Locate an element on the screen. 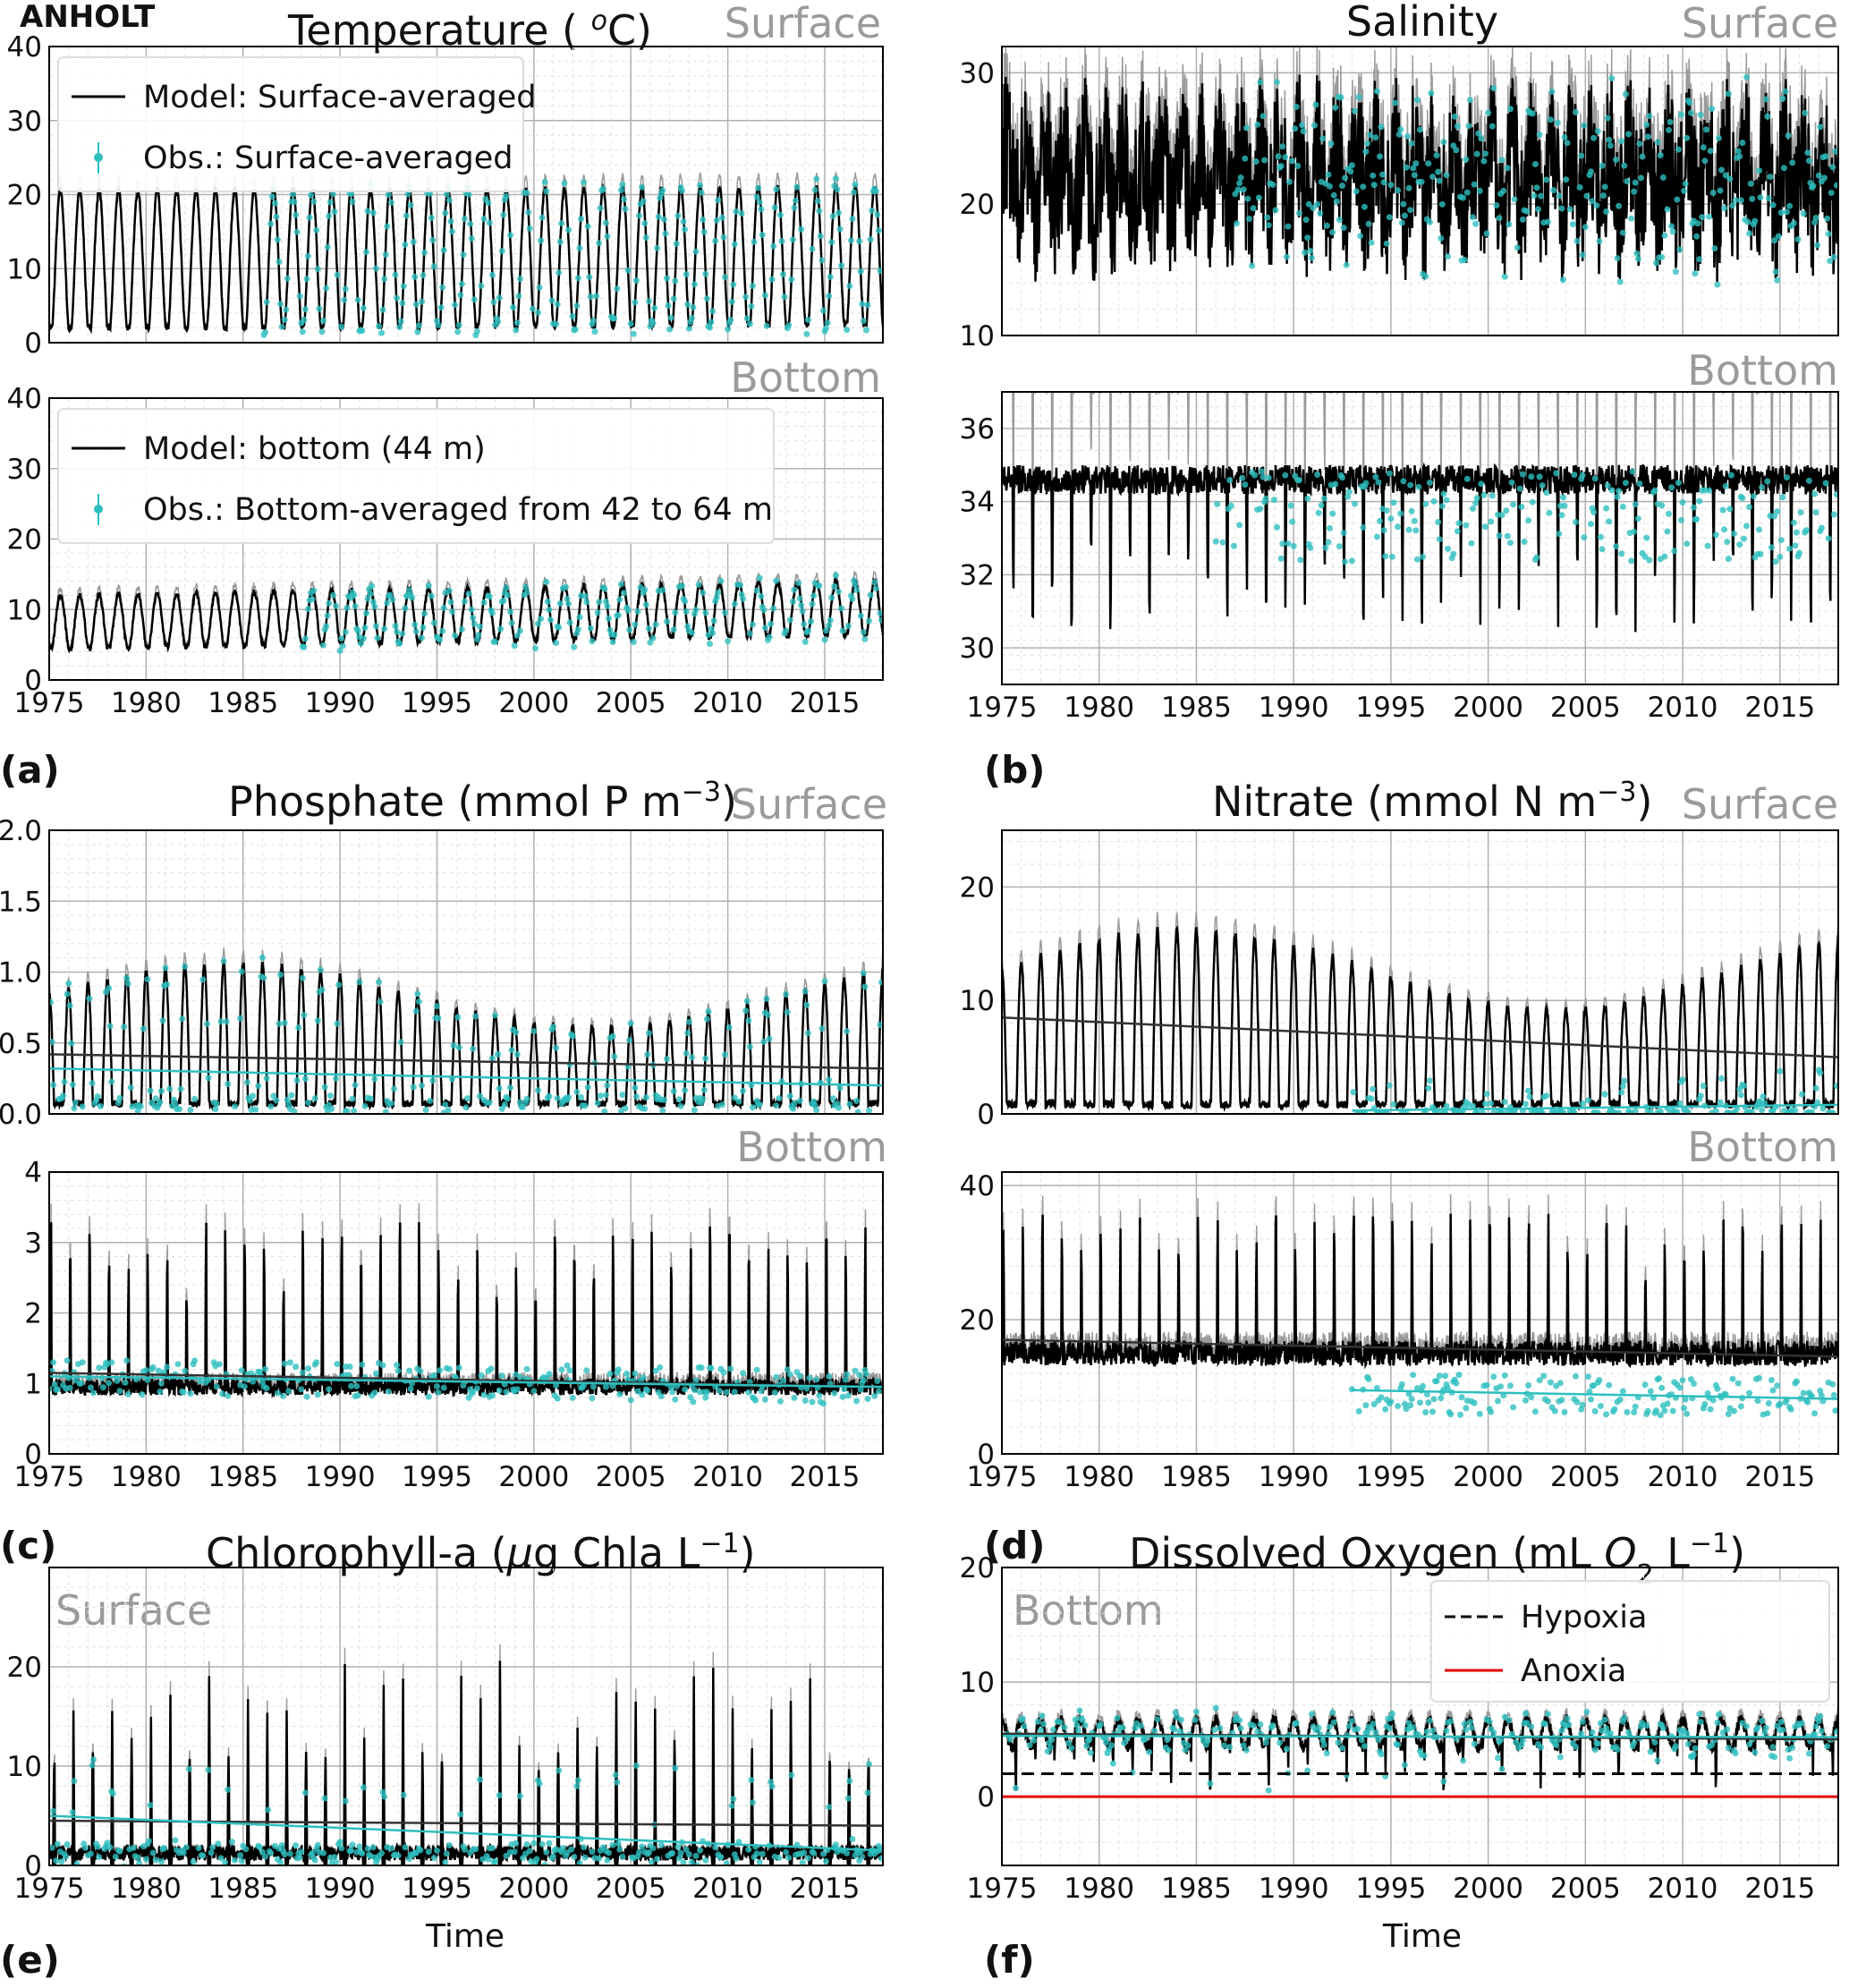 The width and height of the screenshot is (1849, 1988). x-tick-label: 2010 is located at coordinates (728, 1889).